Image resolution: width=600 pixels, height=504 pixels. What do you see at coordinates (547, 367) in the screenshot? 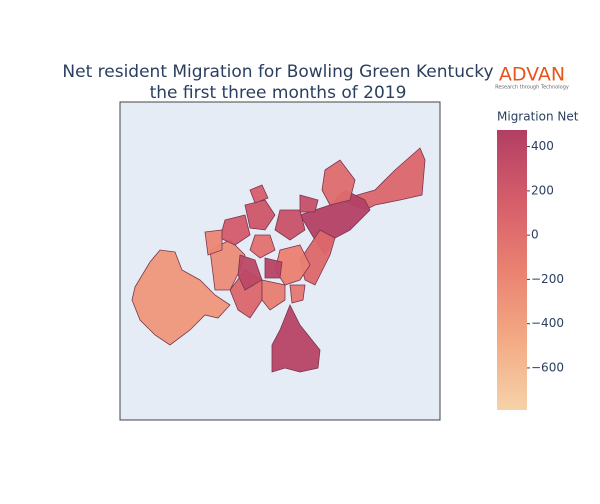
I see `colorbar-tick-label: −600` at bounding box center [547, 367].